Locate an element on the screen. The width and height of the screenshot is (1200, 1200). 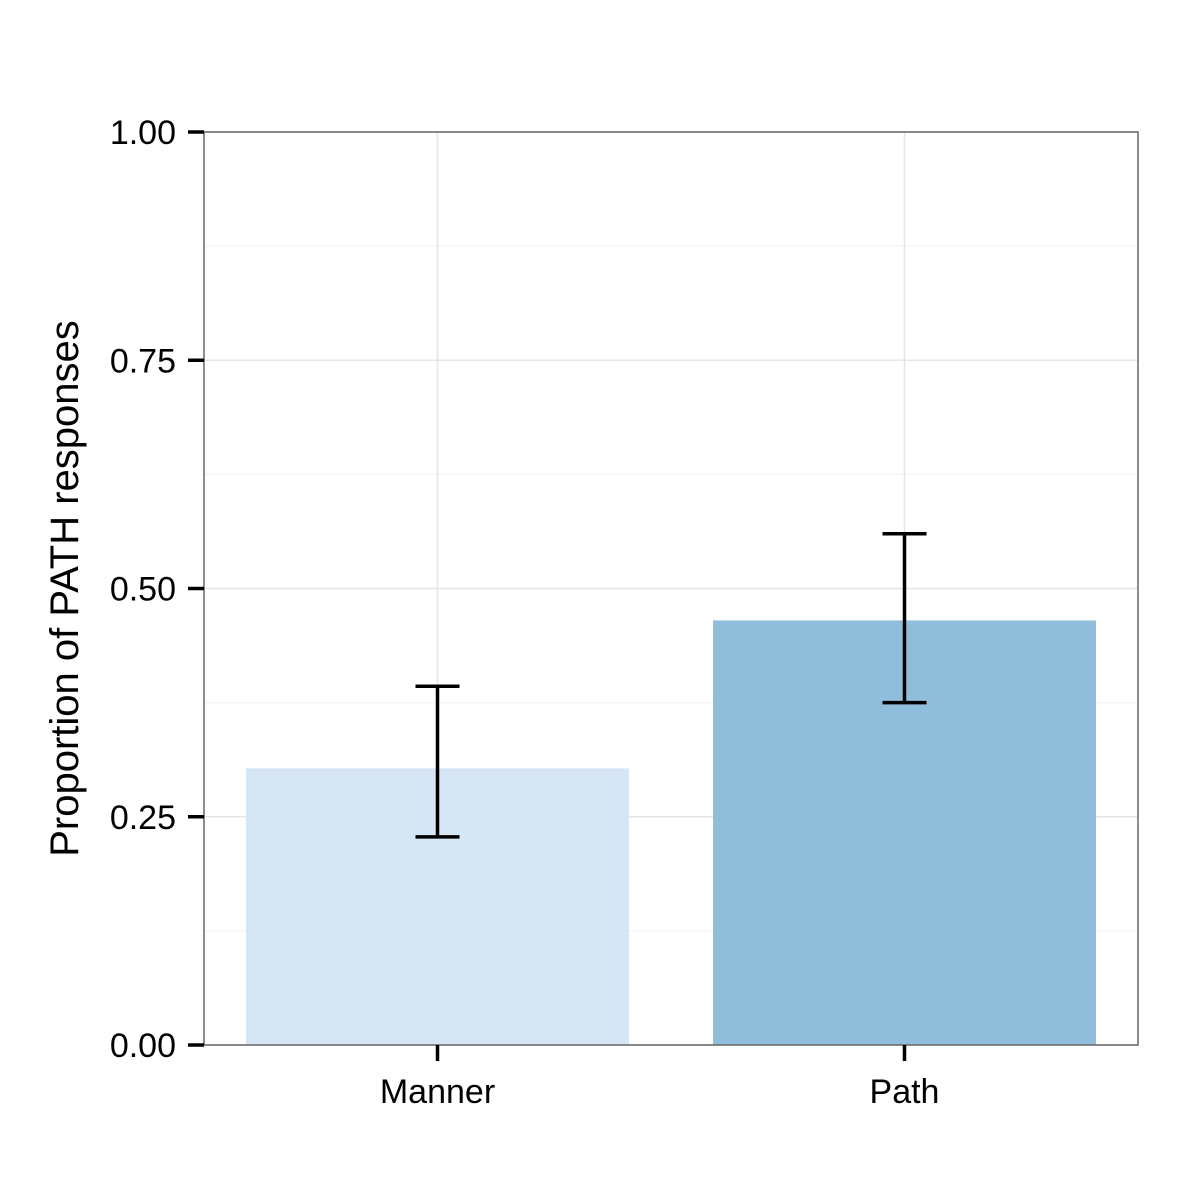
x-tick-label: Manner is located at coordinates (437, 1092).